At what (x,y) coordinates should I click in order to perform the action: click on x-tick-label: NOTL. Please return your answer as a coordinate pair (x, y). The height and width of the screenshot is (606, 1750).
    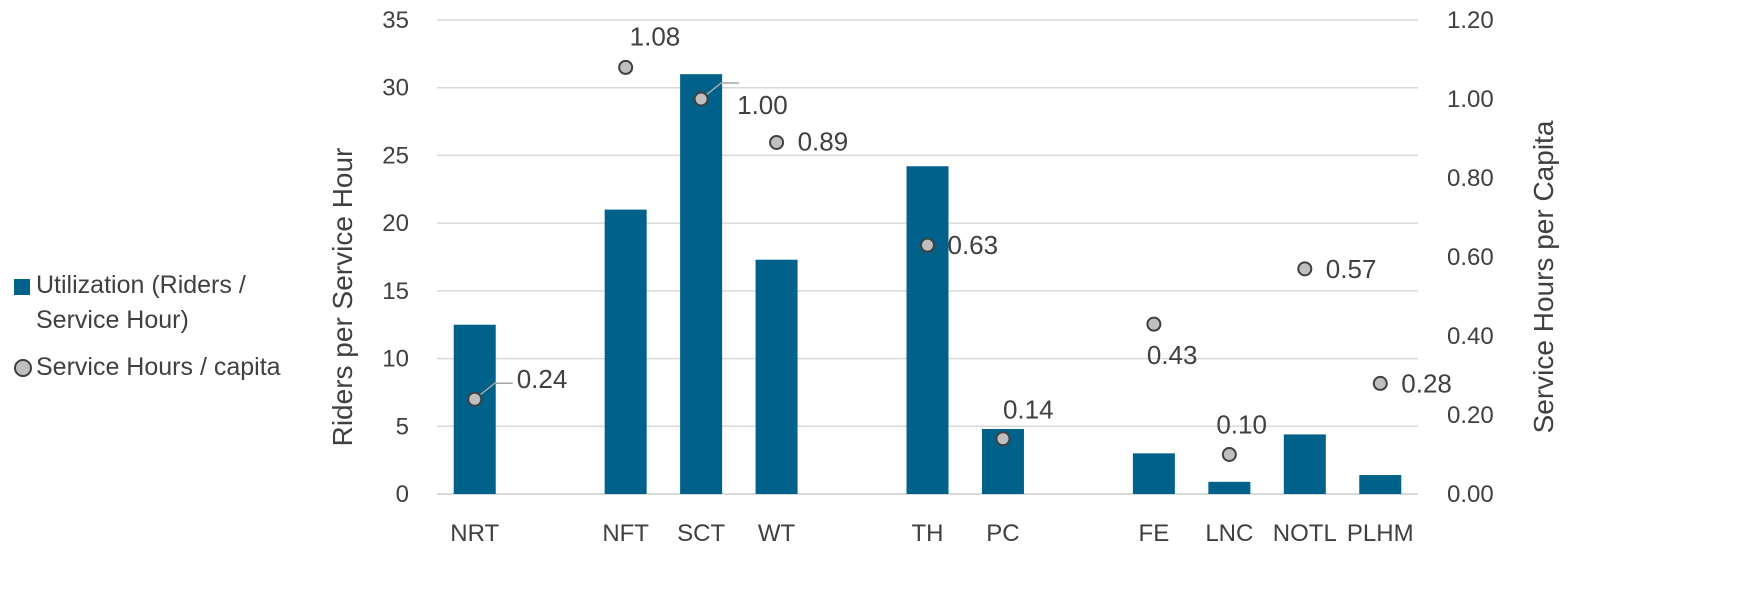
    Looking at the image, I should click on (1305, 533).